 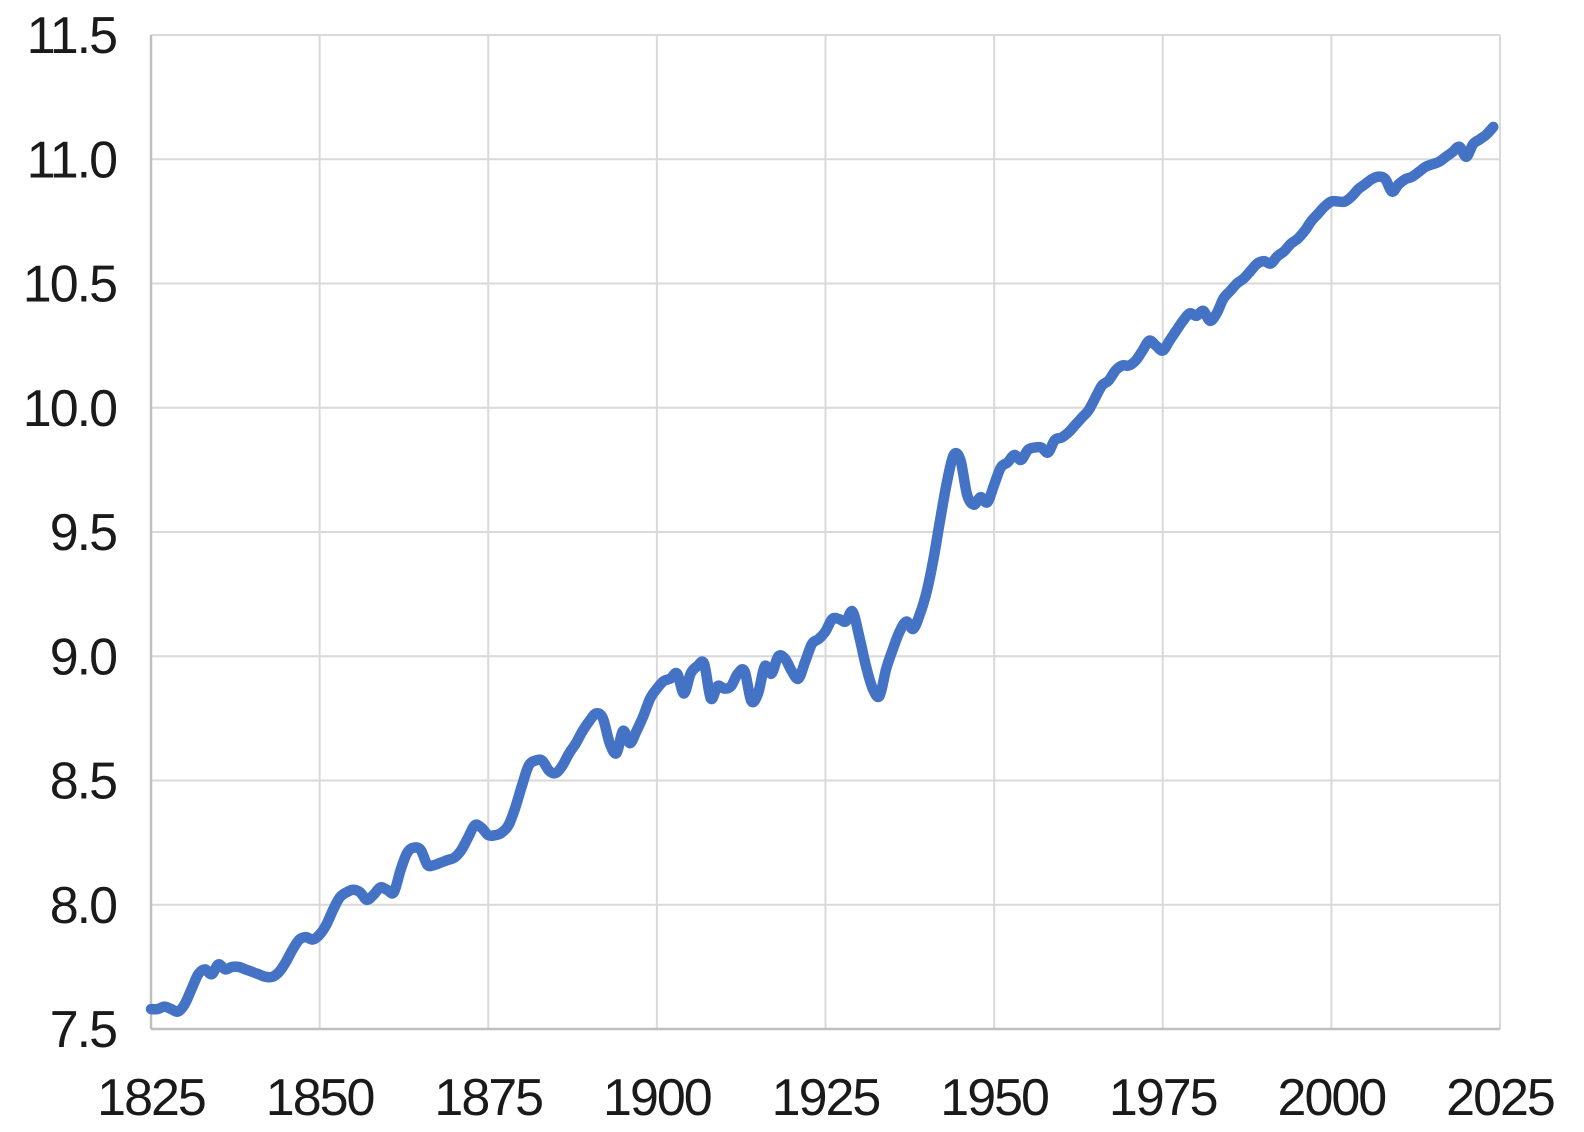 I want to click on y-tick-label: 8.5, so click(x=83, y=782).